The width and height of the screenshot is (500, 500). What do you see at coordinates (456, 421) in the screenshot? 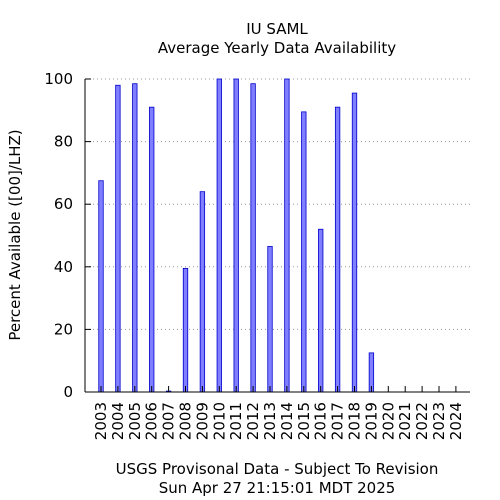
I see `x-tick-label-2024: 2024` at bounding box center [456, 421].